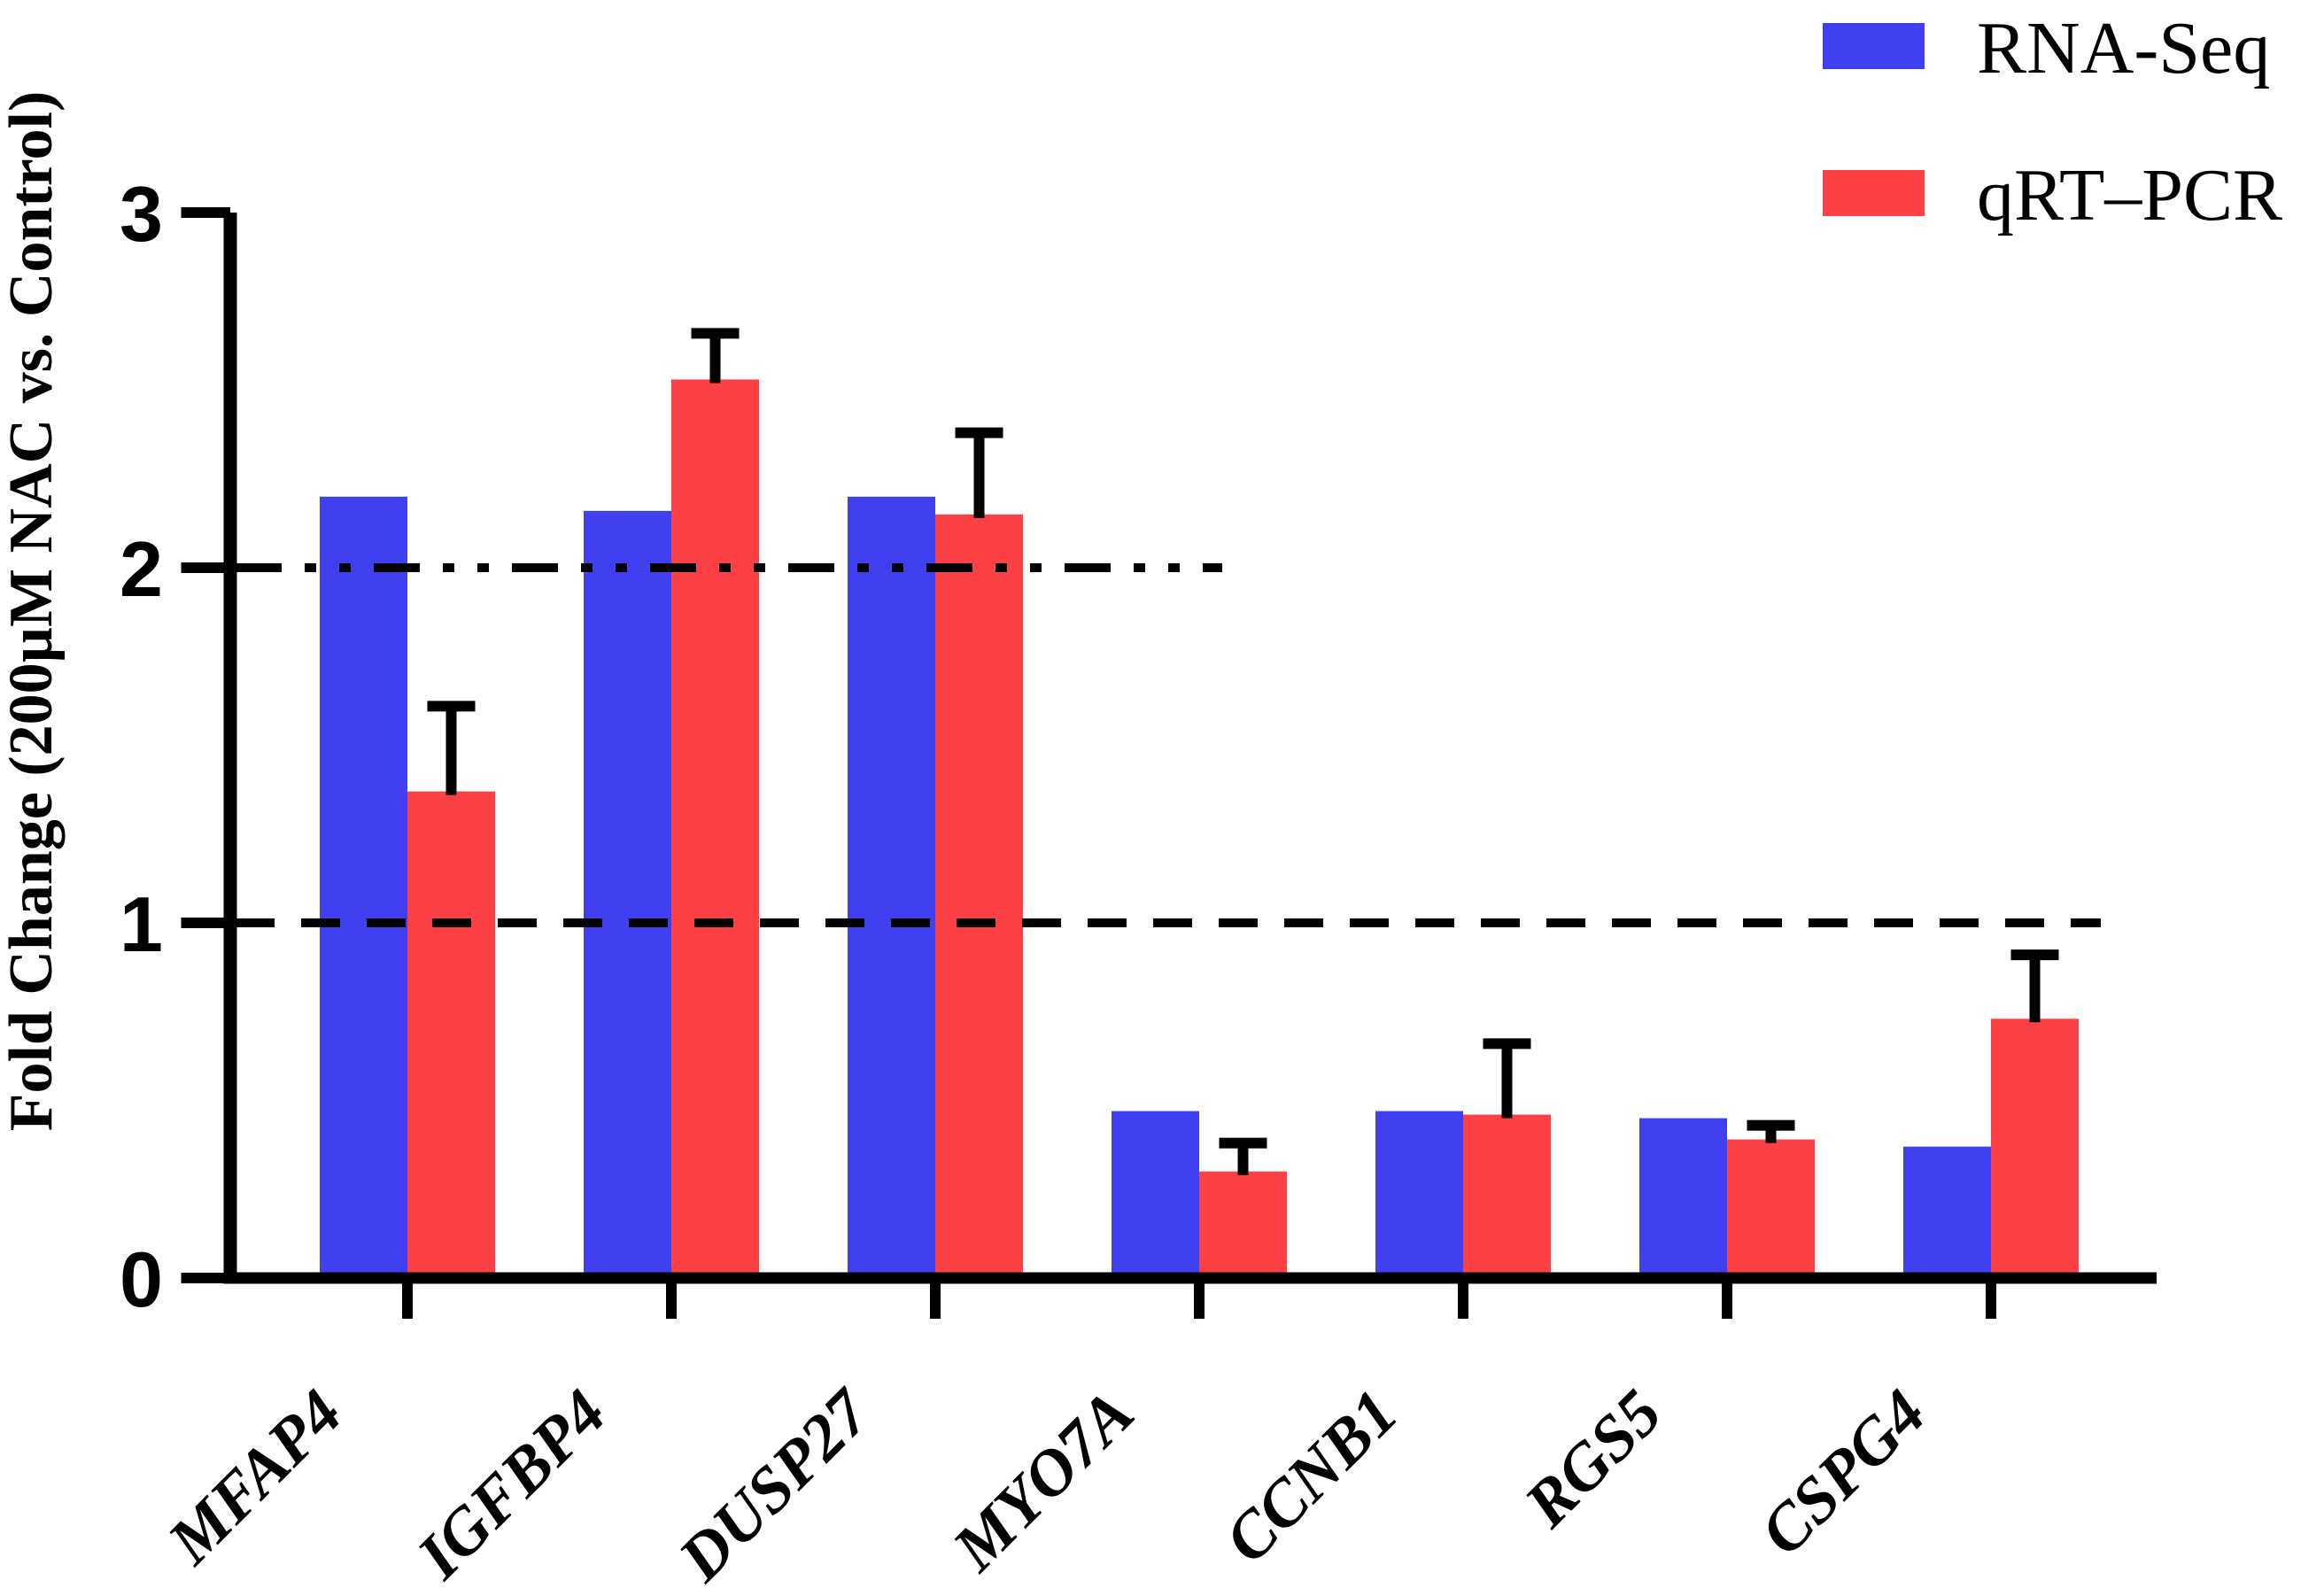  What do you see at coordinates (1155, 1194) in the screenshot?
I see `bar-rnaseq-myo7a` at bounding box center [1155, 1194].